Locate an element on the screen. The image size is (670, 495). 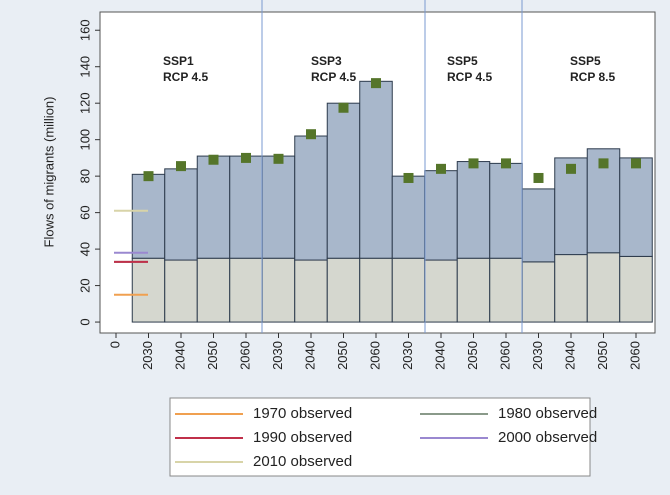
y-tick-label: 20 is located at coordinates (84, 285).